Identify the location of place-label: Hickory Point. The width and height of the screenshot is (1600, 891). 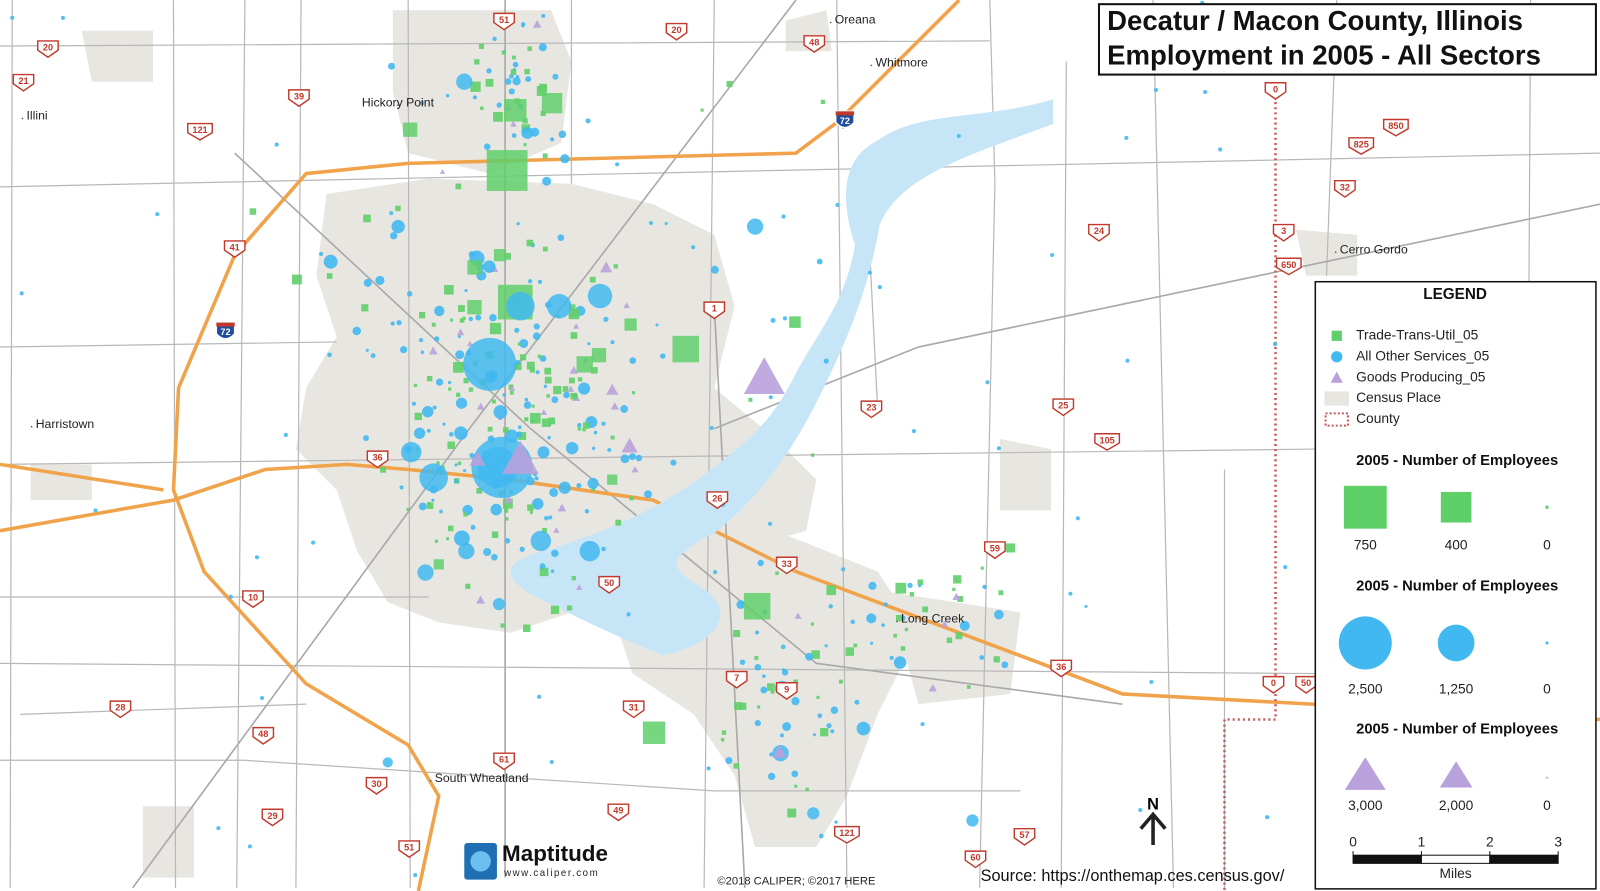
(398, 102).